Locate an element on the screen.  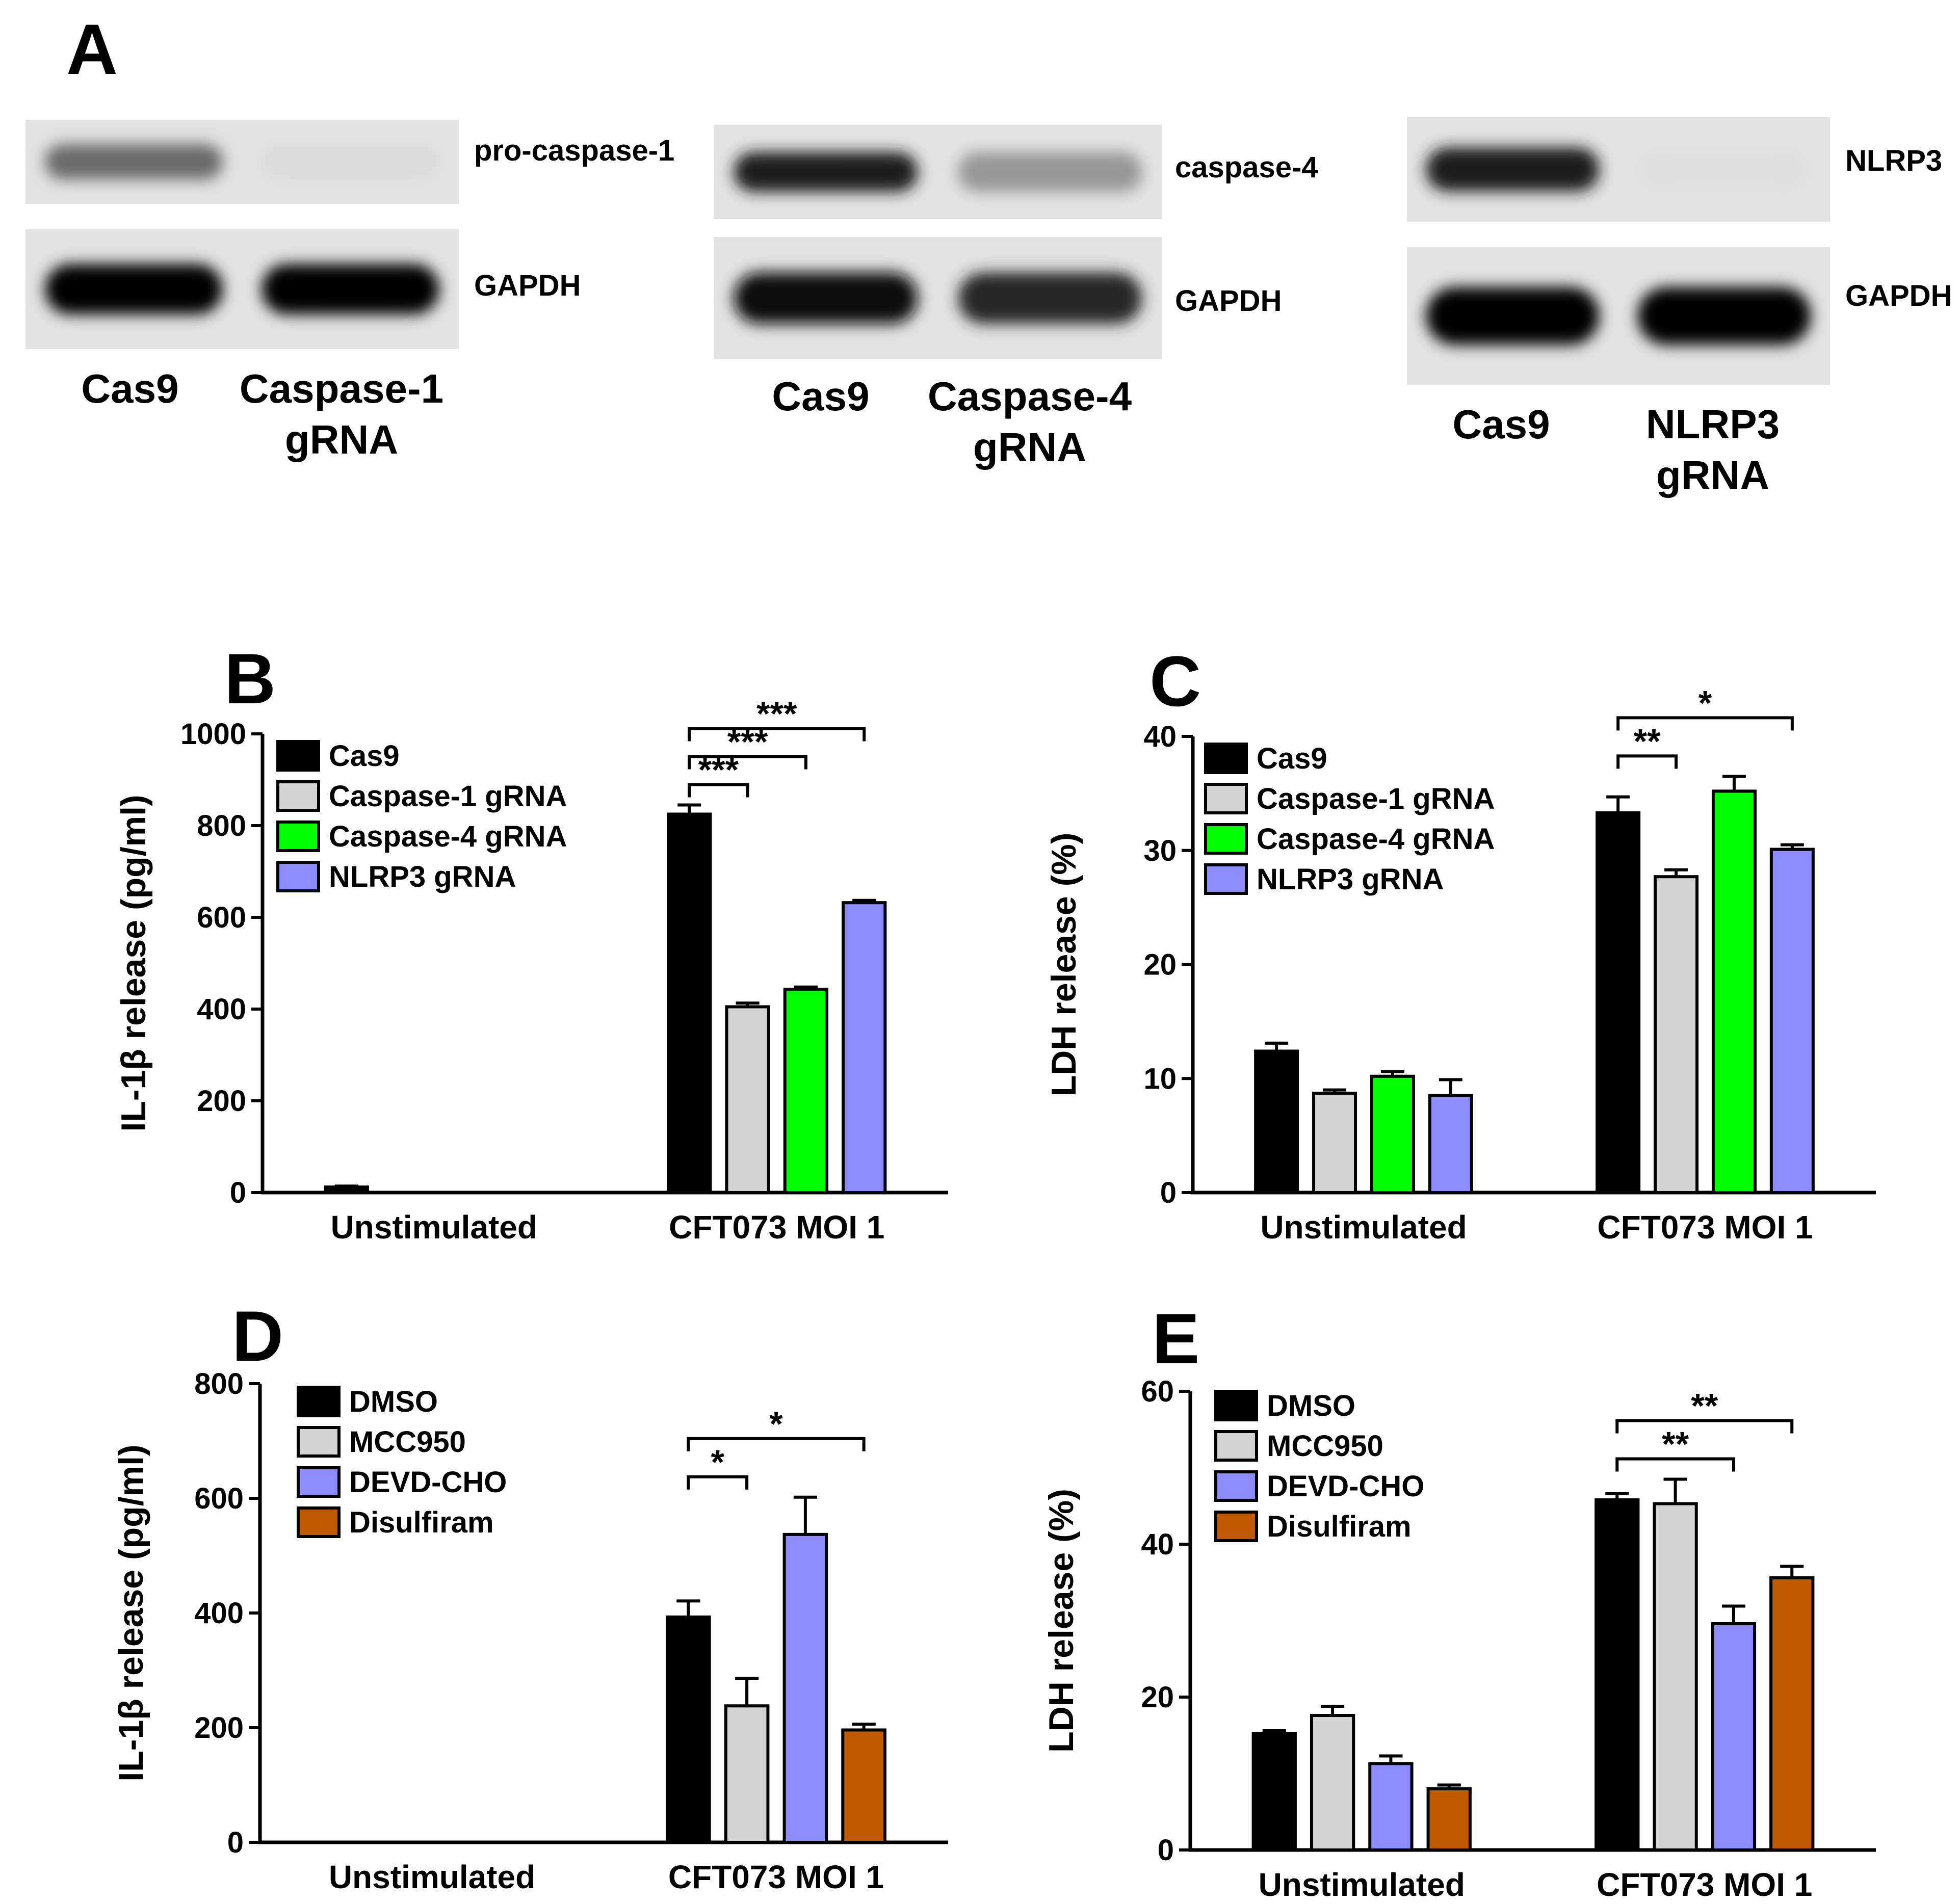
panel-letter: E is located at coordinates (1175, 1339).